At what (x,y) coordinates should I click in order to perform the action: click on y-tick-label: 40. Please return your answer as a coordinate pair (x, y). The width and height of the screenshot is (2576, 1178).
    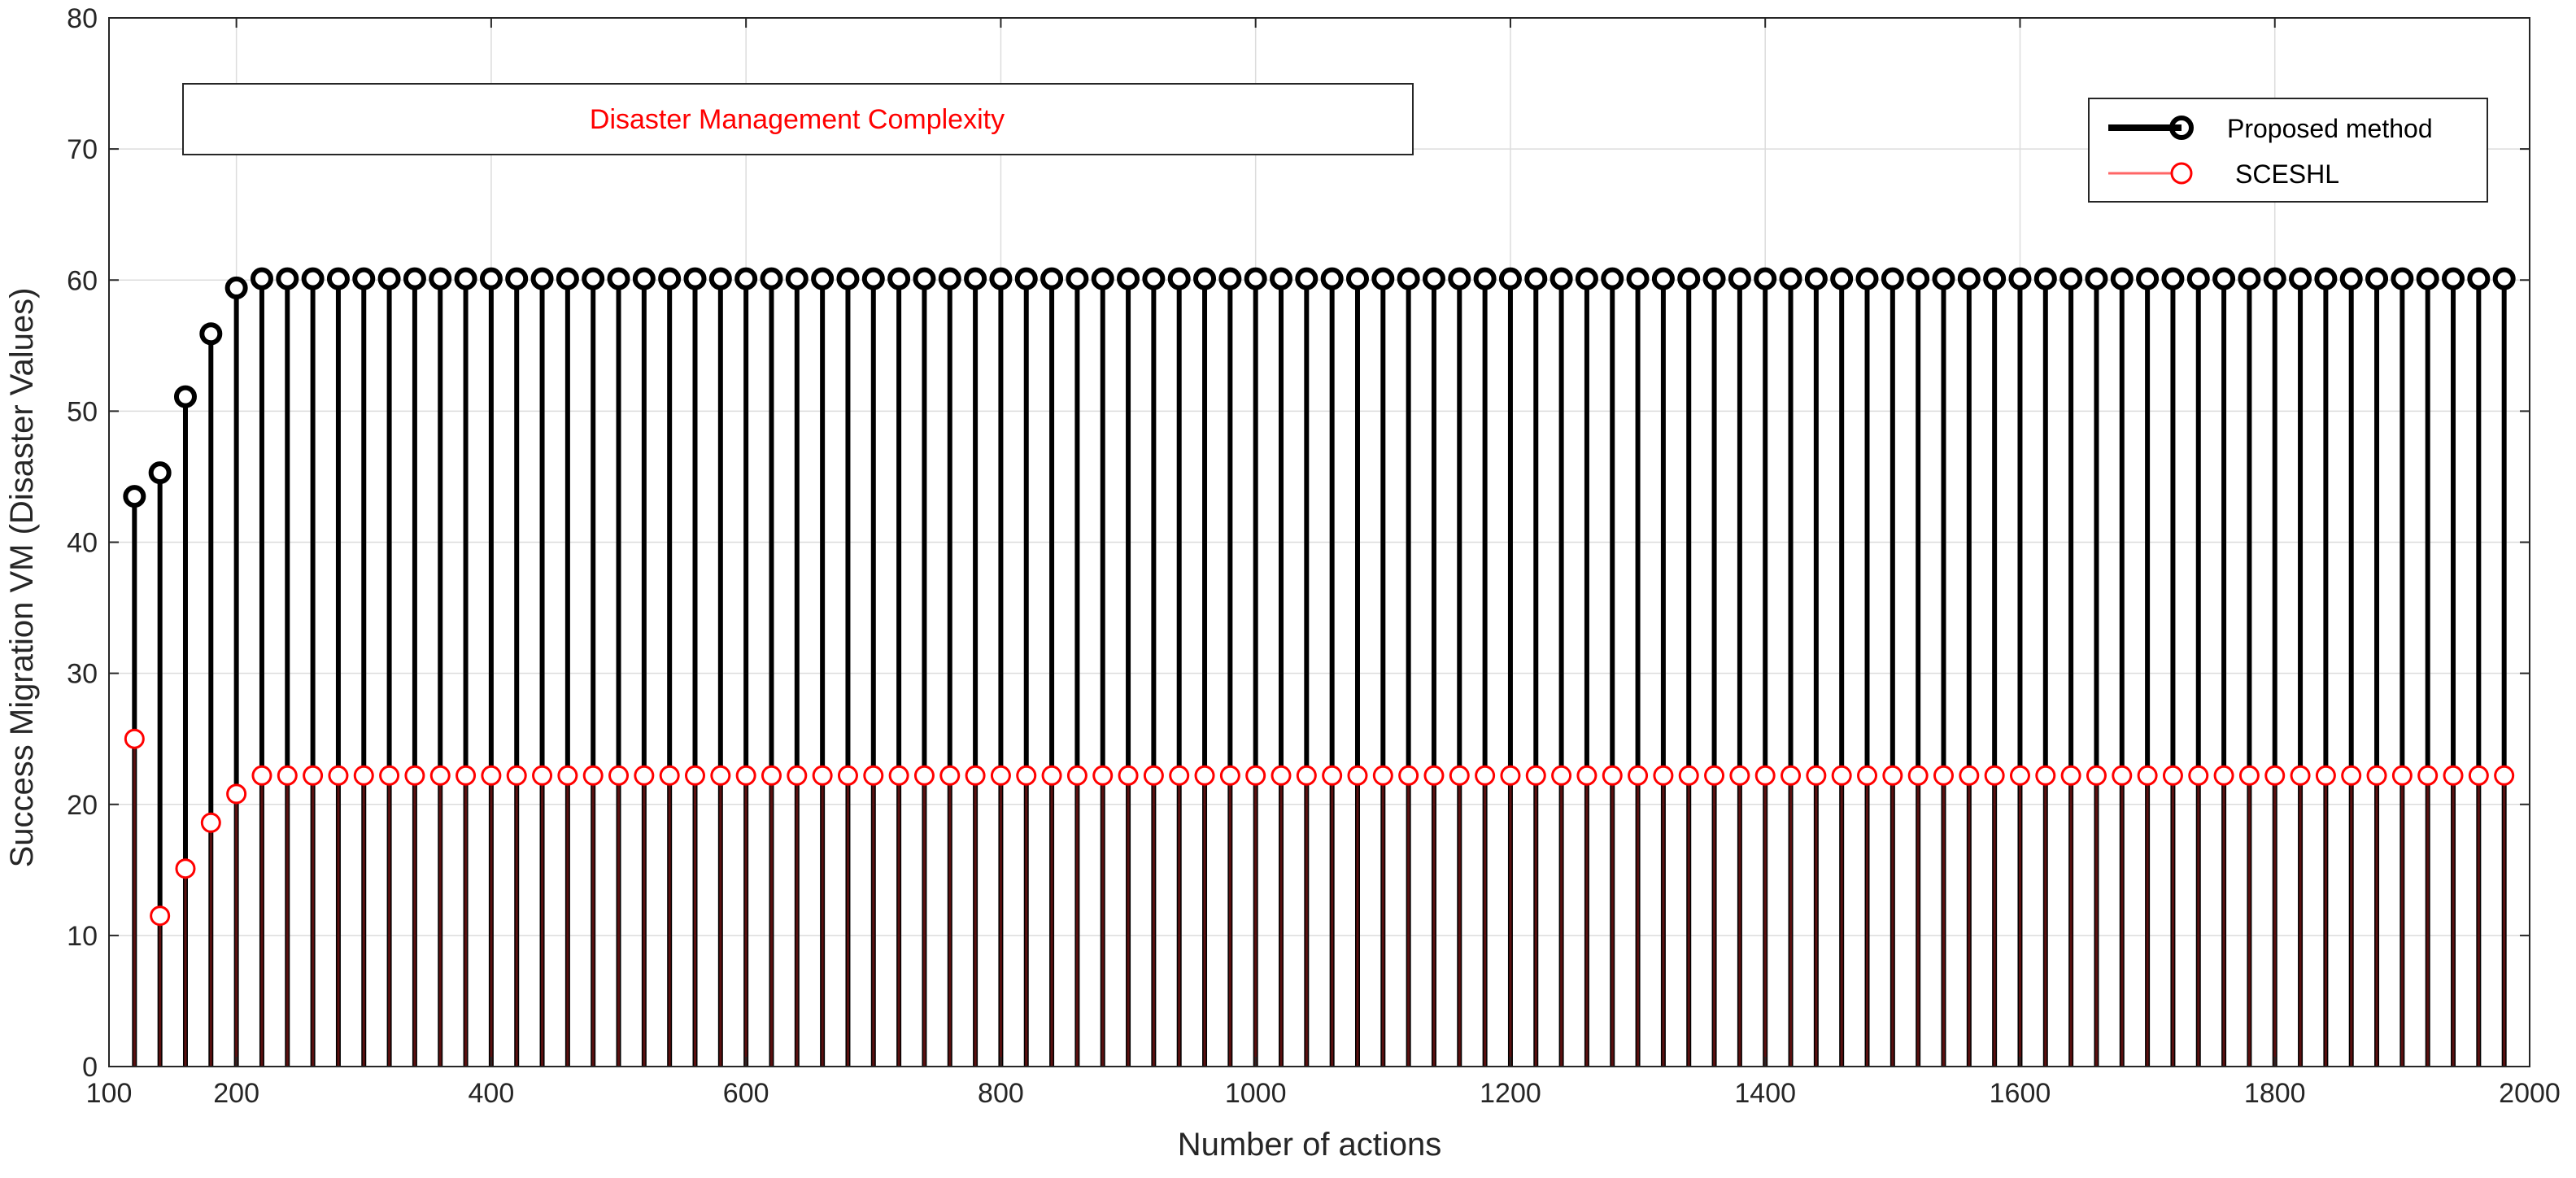
    Looking at the image, I should click on (82, 543).